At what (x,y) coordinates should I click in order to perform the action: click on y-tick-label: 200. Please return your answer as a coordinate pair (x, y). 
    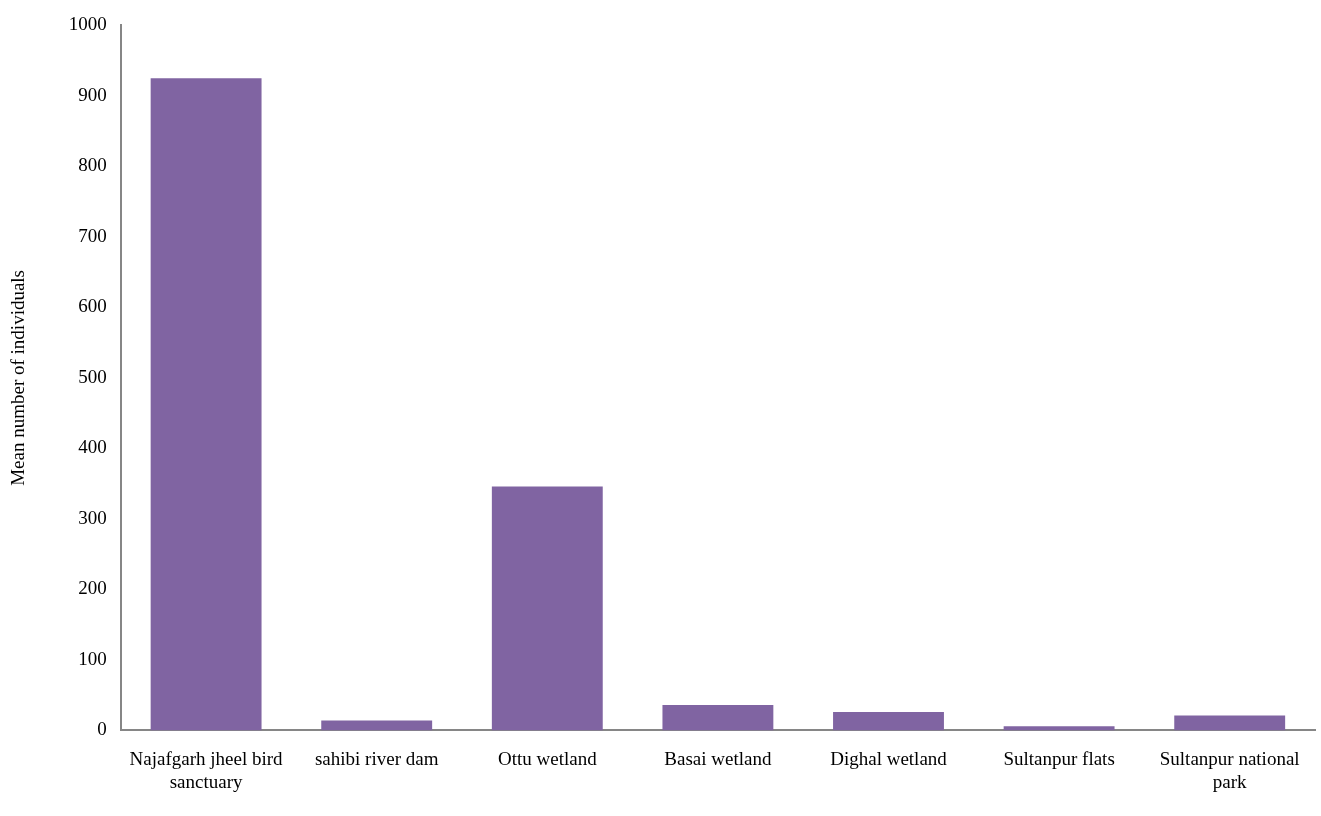
    Looking at the image, I should click on (92, 588).